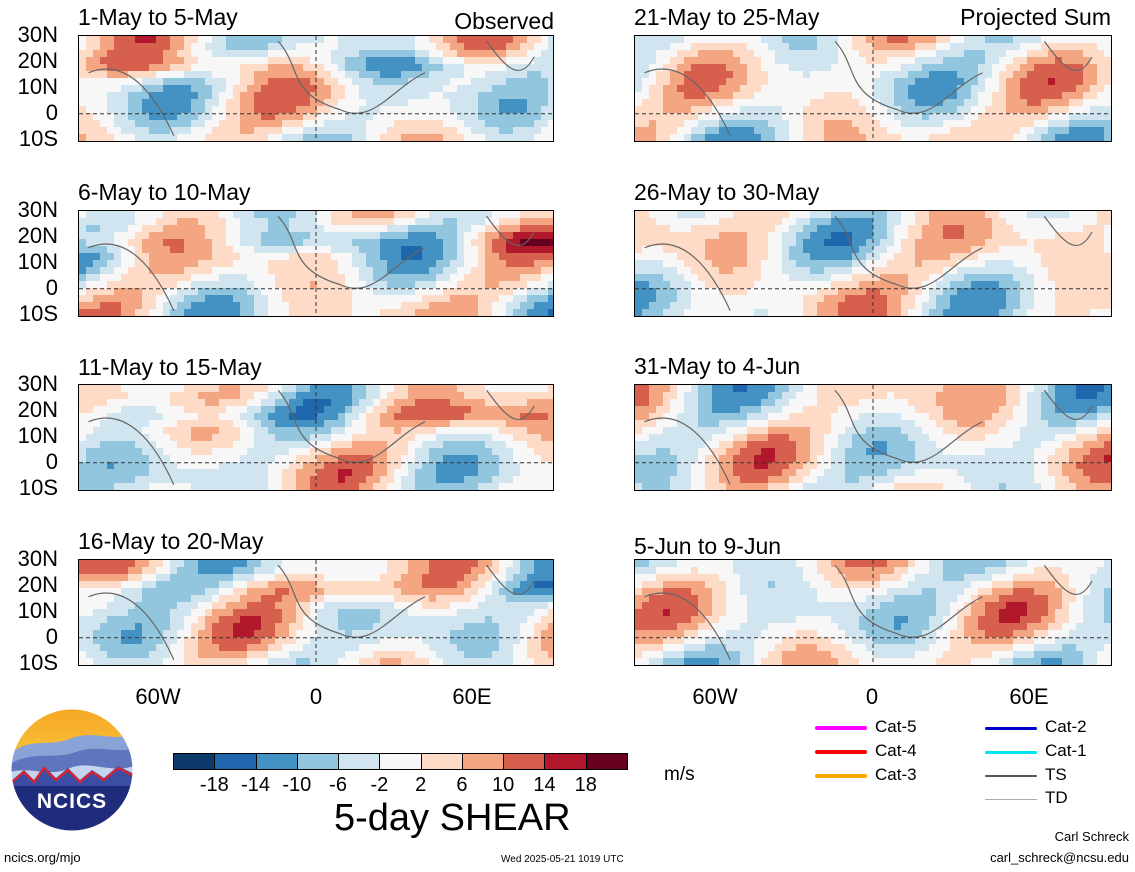 The image size is (1135, 872). Describe the element at coordinates (170, 367) in the screenshot. I see `panel-title: 11-May to 15-May` at that location.